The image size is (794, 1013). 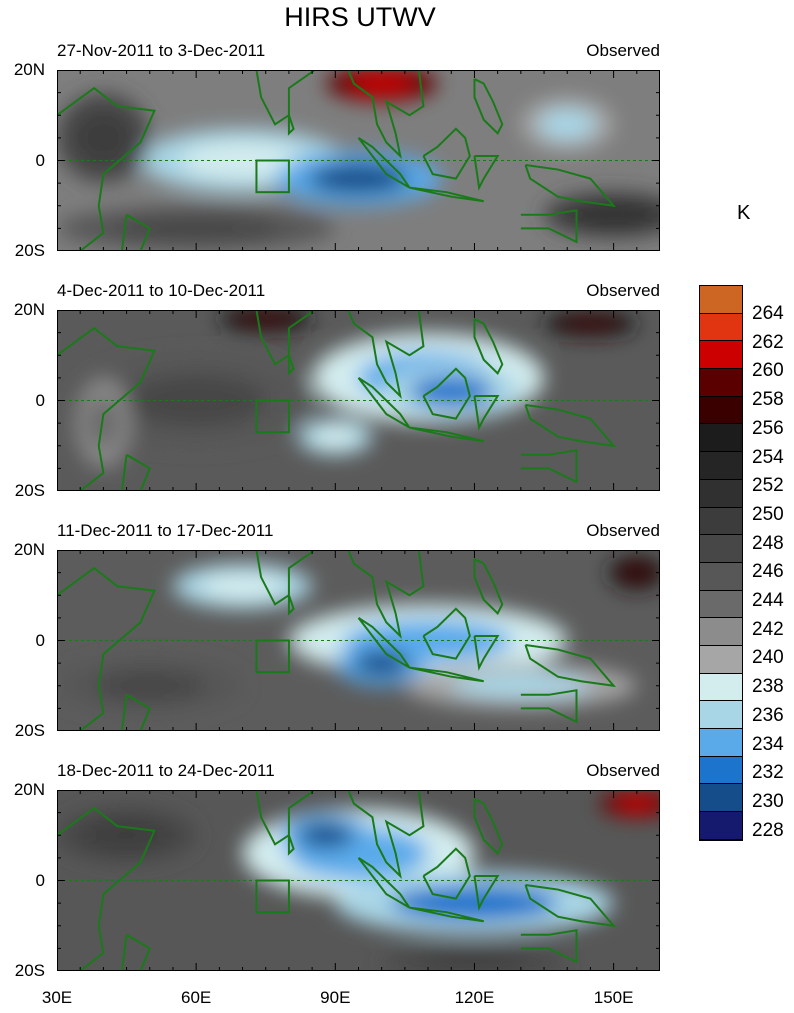 What do you see at coordinates (768, 371) in the screenshot?
I see `colorbar-label: 260` at bounding box center [768, 371].